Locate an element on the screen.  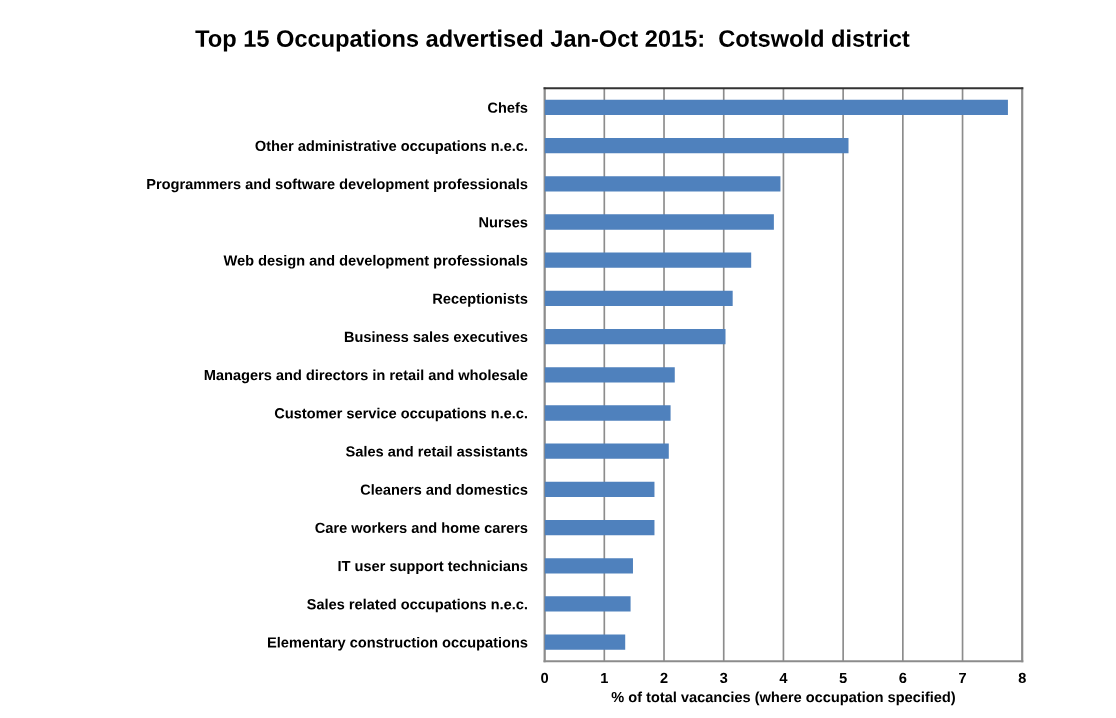
x-tick-label: 6 is located at coordinates (903, 678).